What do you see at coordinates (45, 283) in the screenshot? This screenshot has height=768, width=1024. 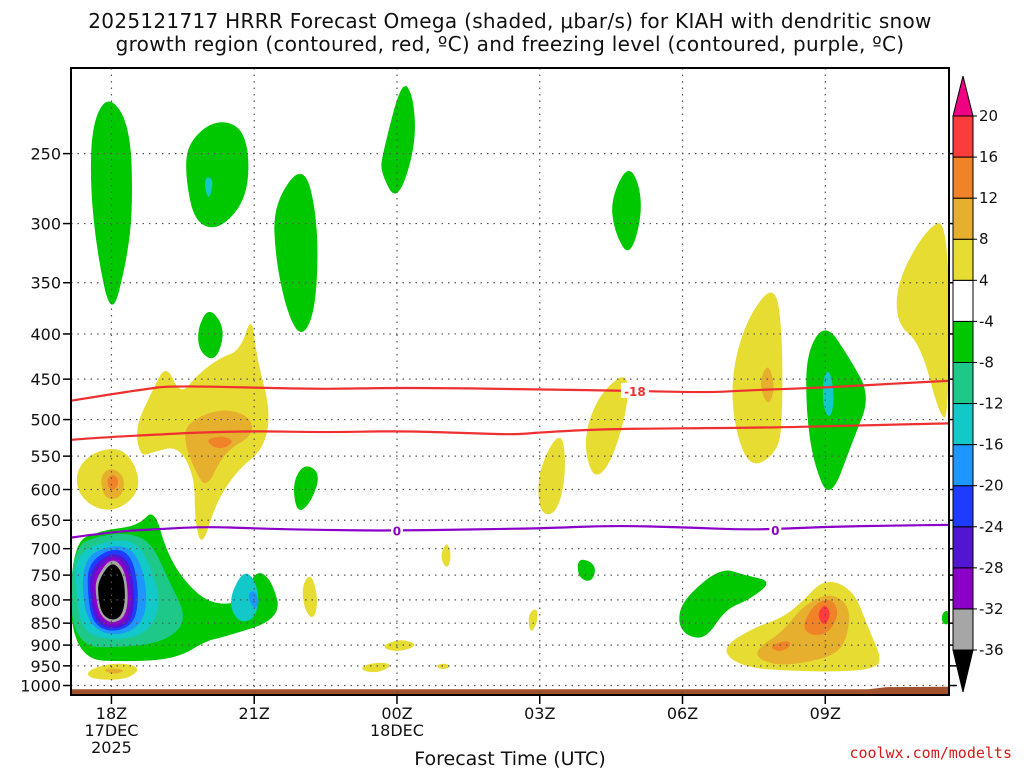 I see `y-tick-label: 350` at bounding box center [45, 283].